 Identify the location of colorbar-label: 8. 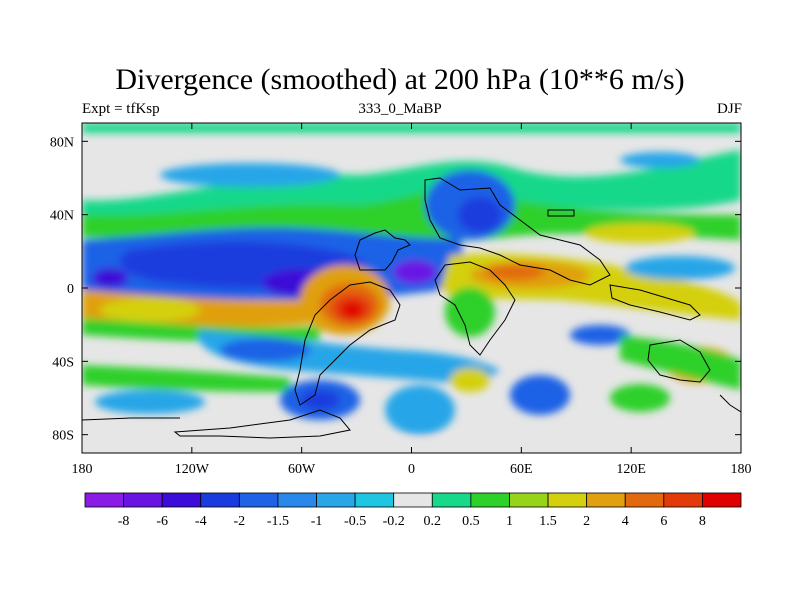
(702, 521).